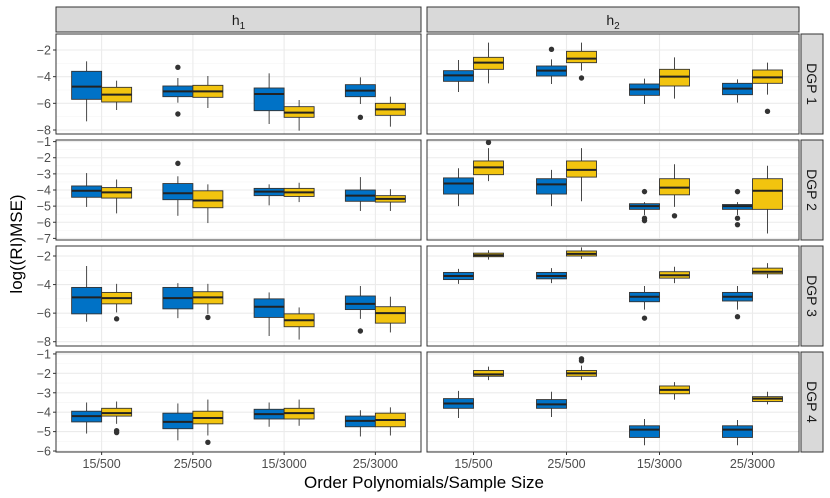 Image resolution: width=830 pixels, height=498 pixels. Describe the element at coordinates (243, 26) in the screenshot. I see `column-strip-subscript: 1` at that location.